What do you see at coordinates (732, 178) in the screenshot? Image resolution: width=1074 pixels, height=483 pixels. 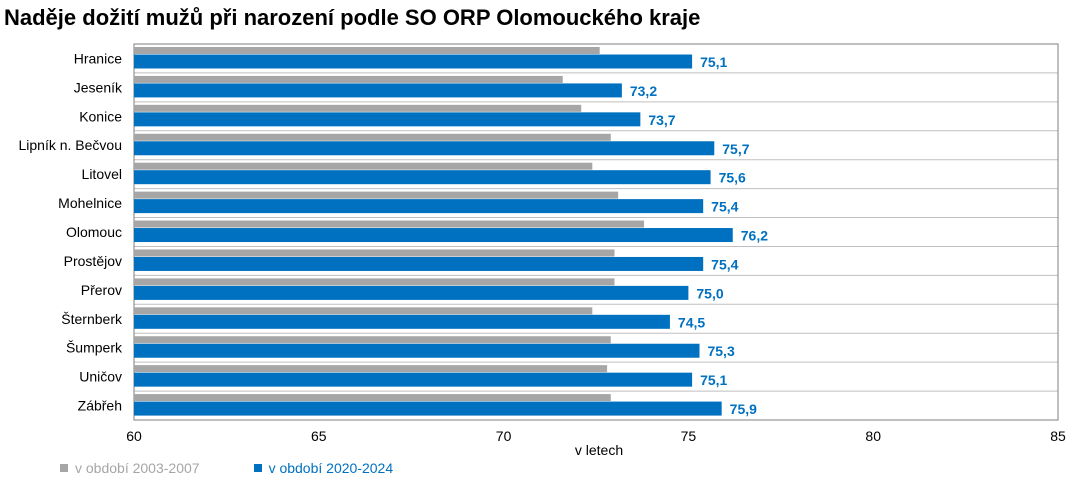 I see `value-label-litovel: 75,6` at bounding box center [732, 178].